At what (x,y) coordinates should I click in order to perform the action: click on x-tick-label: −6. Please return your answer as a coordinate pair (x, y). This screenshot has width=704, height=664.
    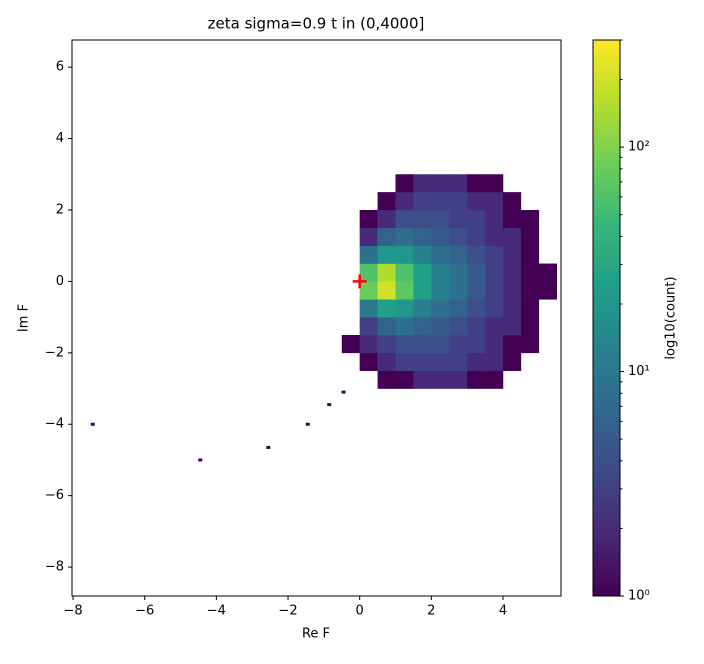
    Looking at the image, I should click on (144, 611).